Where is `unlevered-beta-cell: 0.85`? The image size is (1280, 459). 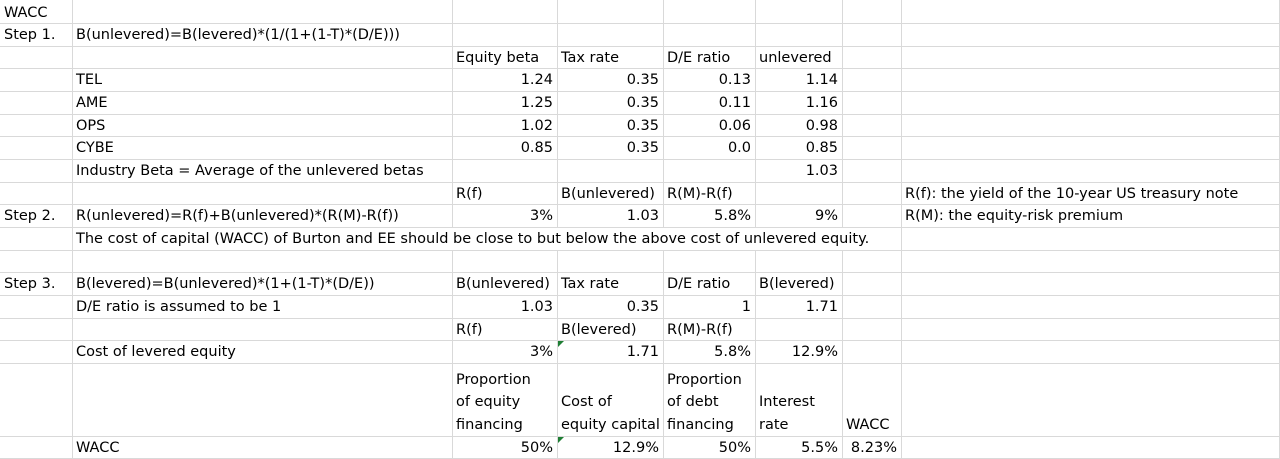 unlevered-beta-cell: 0.85 is located at coordinates (821, 148).